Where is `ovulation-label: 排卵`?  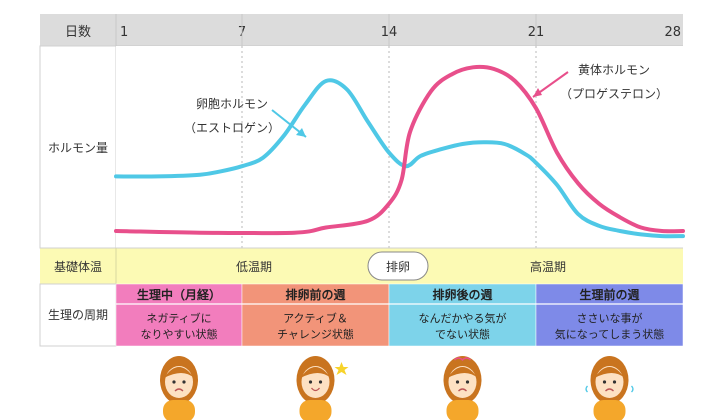 ovulation-label: 排卵 is located at coordinates (398, 267).